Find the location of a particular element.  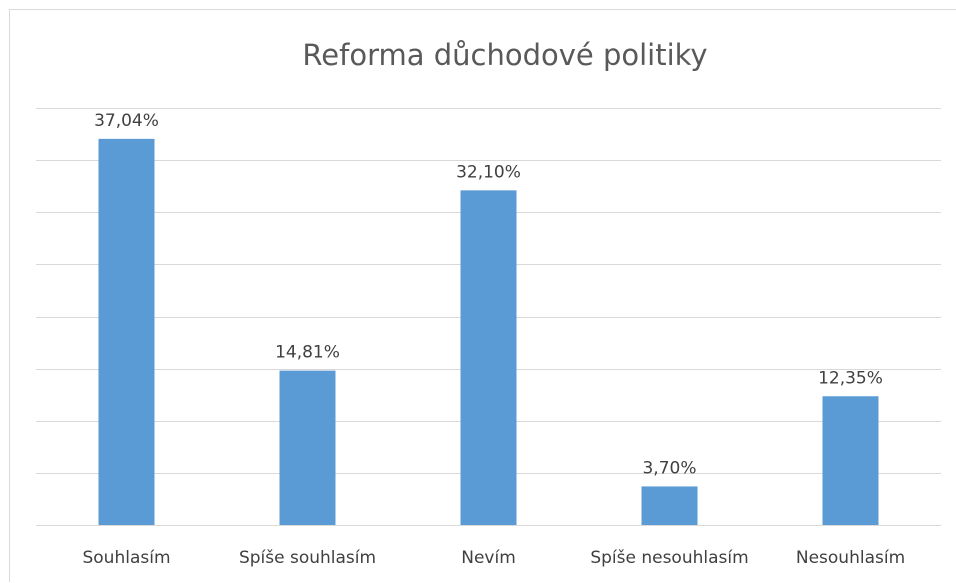

category-label: Spíše souhlasím is located at coordinates (307, 558).